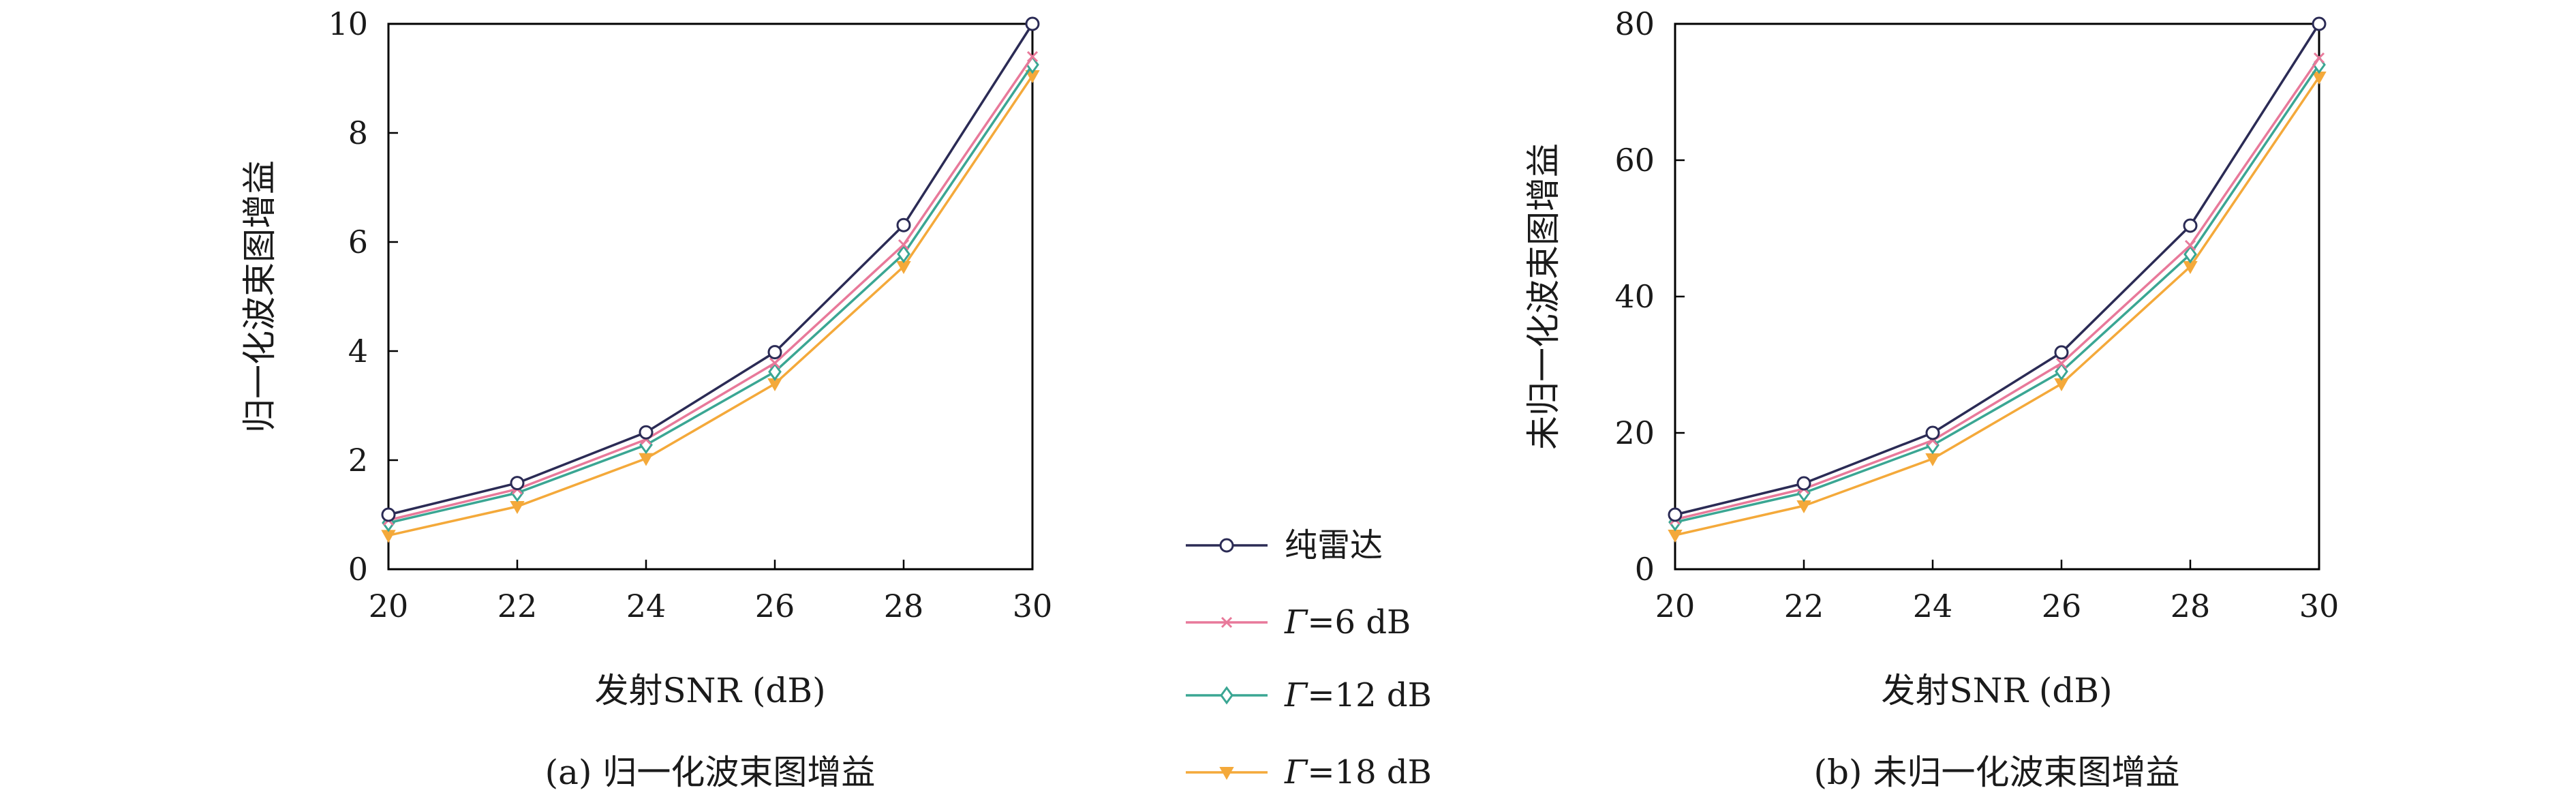  I want to click on panel-b-series-3-line, so click(1997, 294).